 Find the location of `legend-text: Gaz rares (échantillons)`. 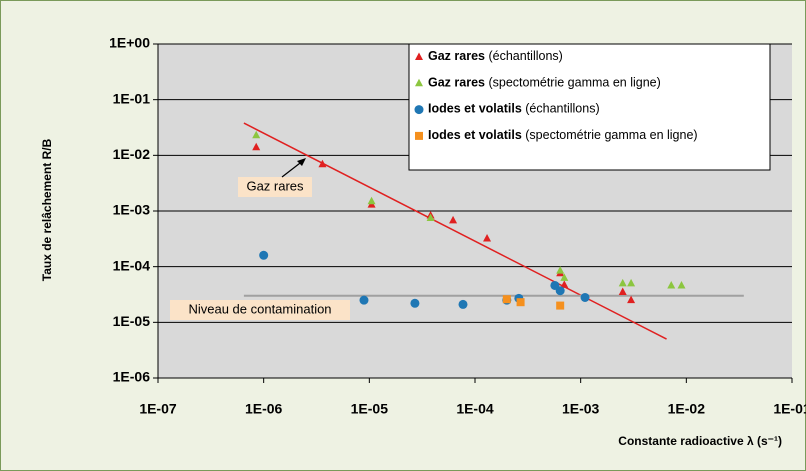

legend-text: Gaz rares (échantillons) is located at coordinates (495, 56).